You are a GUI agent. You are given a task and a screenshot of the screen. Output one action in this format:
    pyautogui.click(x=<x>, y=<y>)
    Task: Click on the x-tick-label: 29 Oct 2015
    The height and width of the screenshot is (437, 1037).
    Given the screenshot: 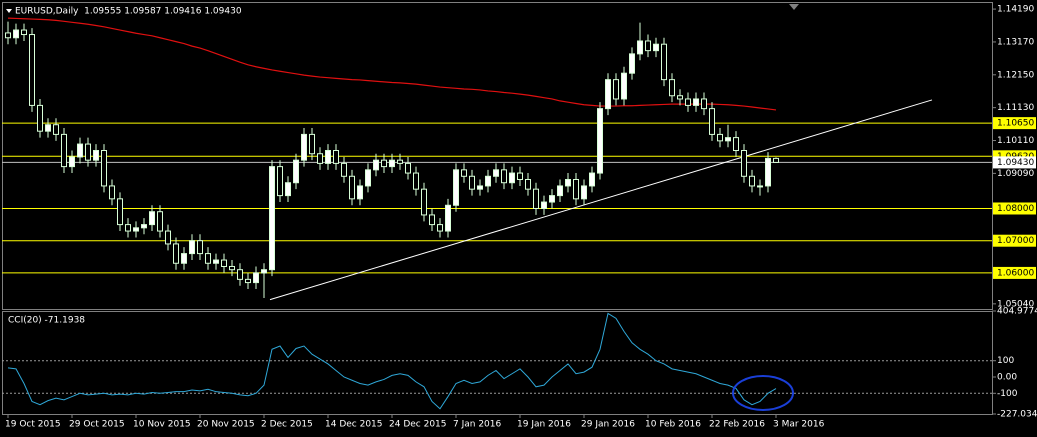 What is the action you would take?
    pyautogui.click(x=97, y=425)
    